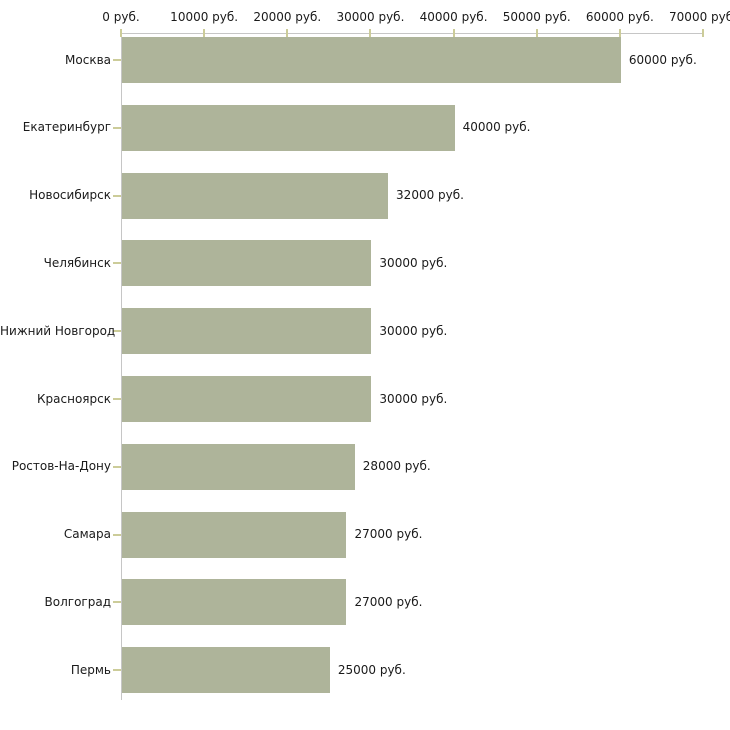  What do you see at coordinates (66, 127) in the screenshot?
I see `category-label: Екатеринбург` at bounding box center [66, 127].